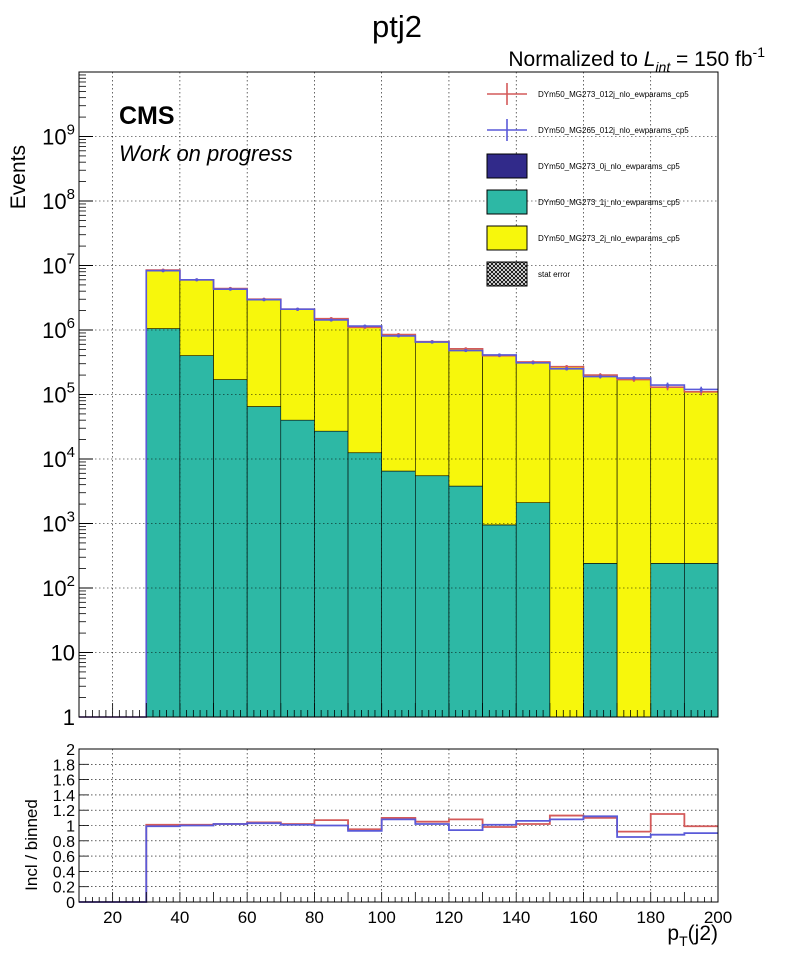 This screenshot has height=976, width=798. What do you see at coordinates (147, 116) in the screenshot?
I see `cms-label: CMS` at bounding box center [147, 116].